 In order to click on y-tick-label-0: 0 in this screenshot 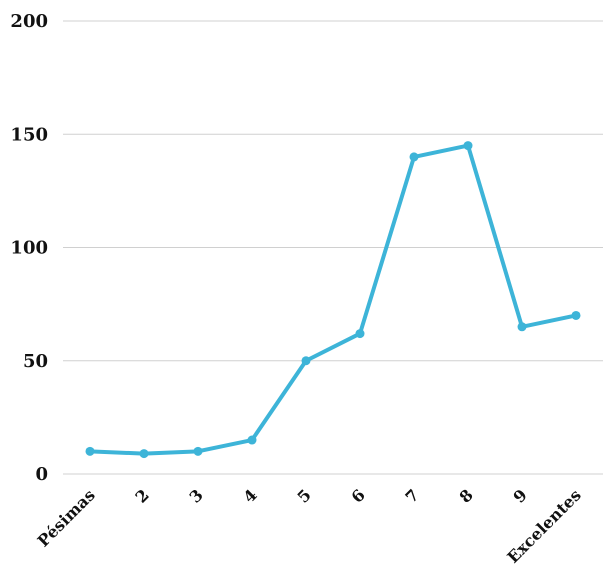, I will do `click(41, 474)`.